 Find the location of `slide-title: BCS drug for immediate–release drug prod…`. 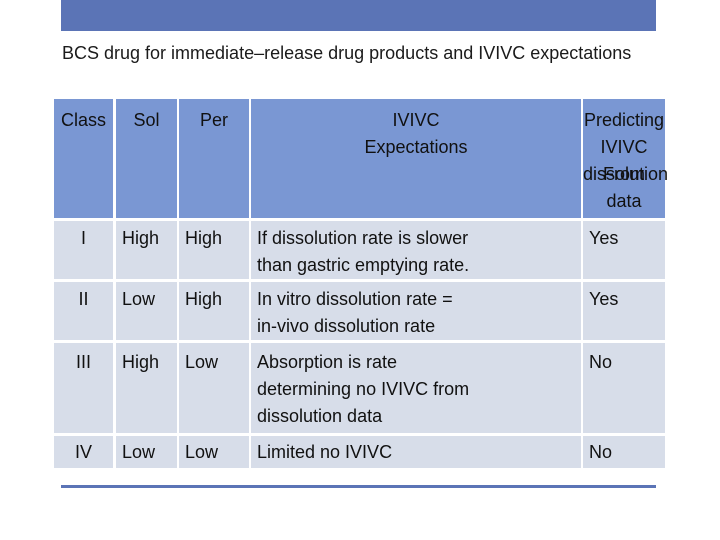

slide-title: BCS drug for immediate–release drug prod… is located at coordinates (347, 53).